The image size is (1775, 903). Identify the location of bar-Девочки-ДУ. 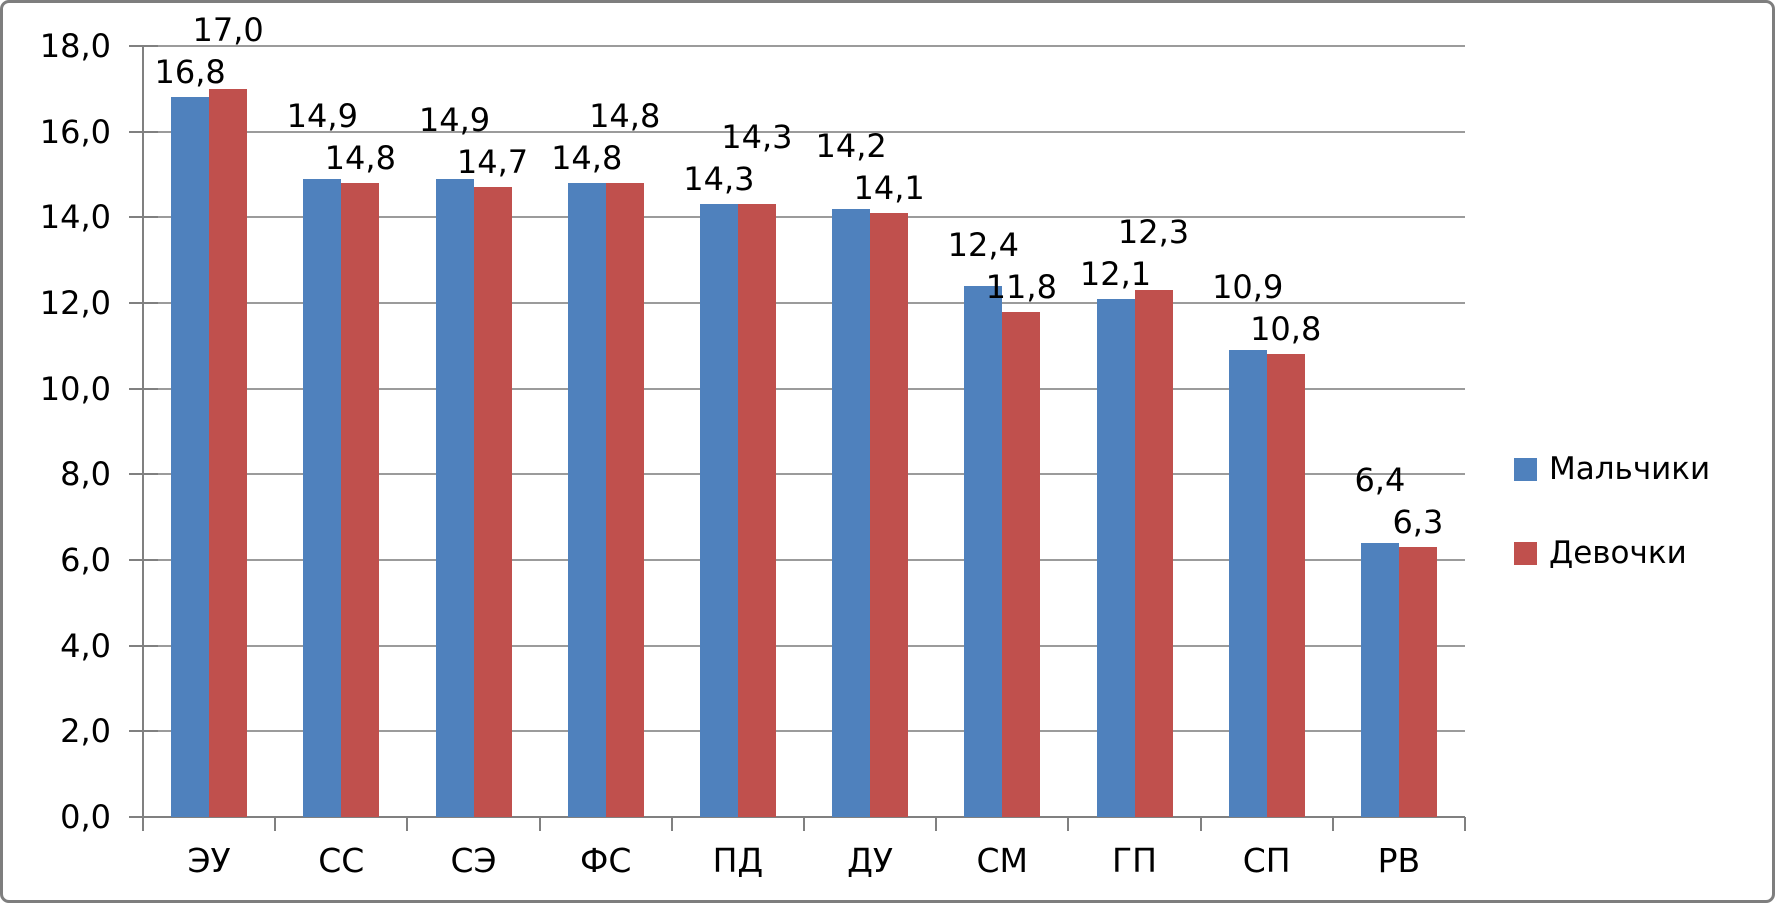
(889, 515).